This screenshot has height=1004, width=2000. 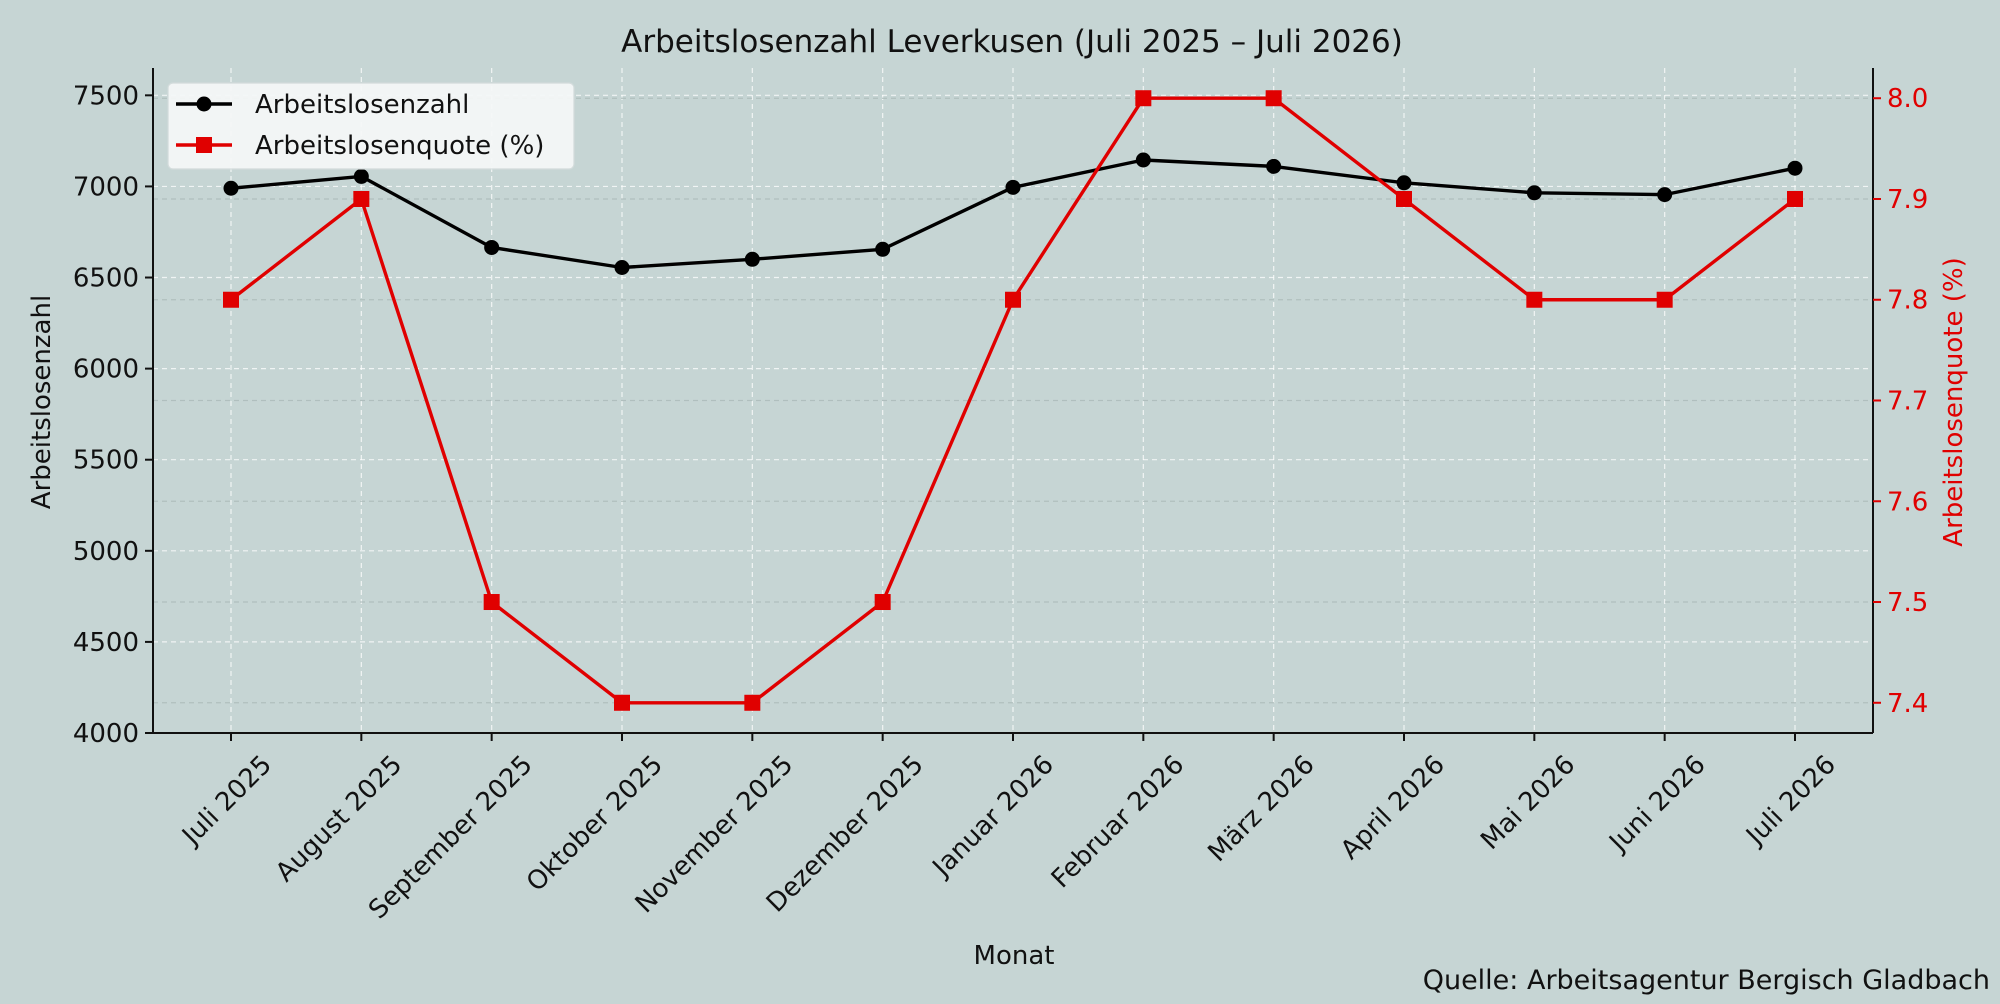 I want to click on legend-entry: Arbeitslosenquote (%), so click(x=360, y=146).